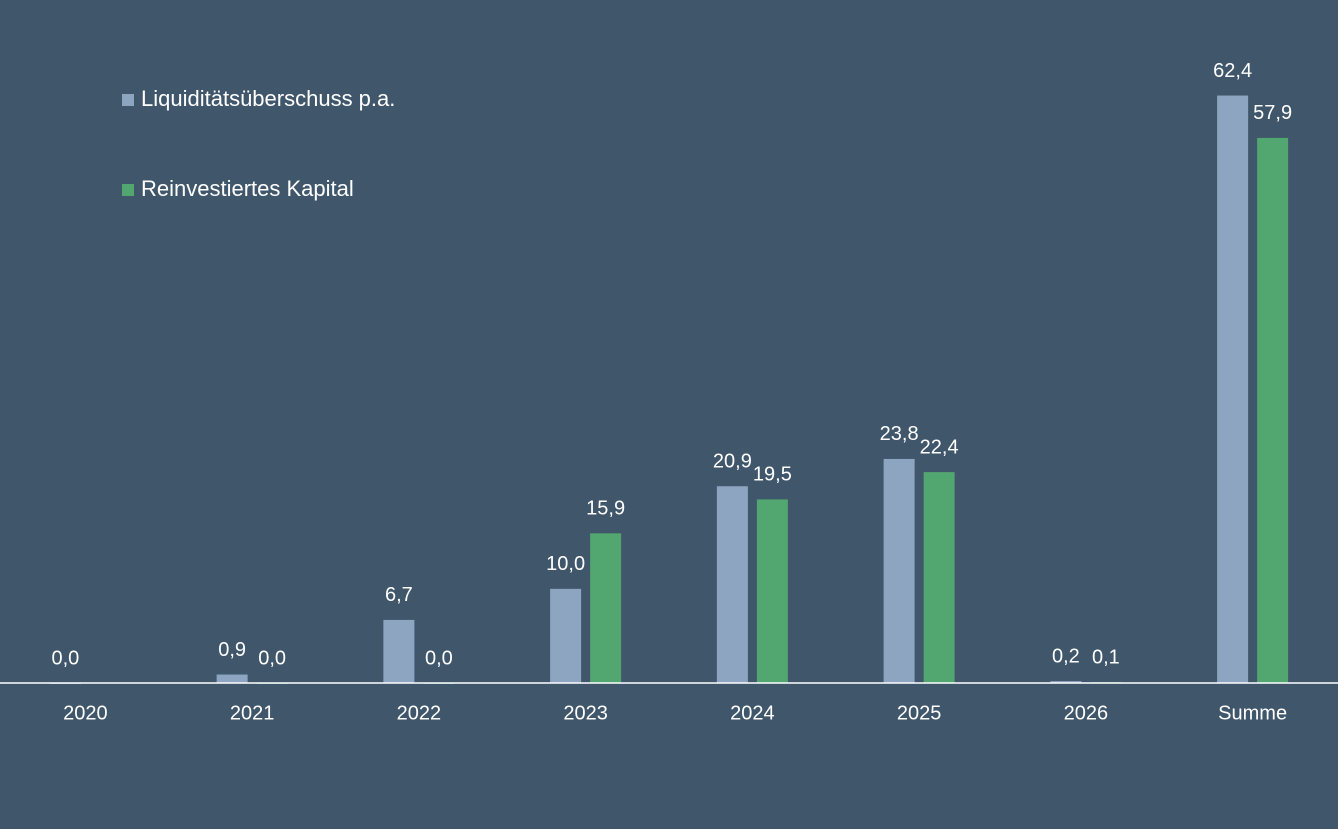 Image resolution: width=1338 pixels, height=829 pixels. I want to click on x-tick-label: 2026, so click(1086, 713).